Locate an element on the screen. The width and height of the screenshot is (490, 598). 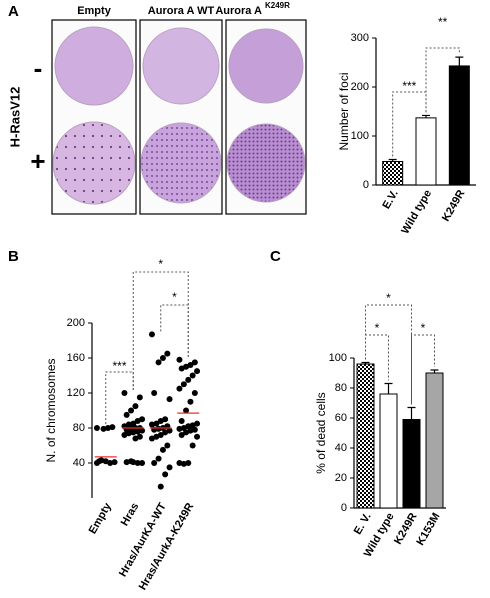
y-axis-label: % of dead cells is located at coordinates (321, 432).